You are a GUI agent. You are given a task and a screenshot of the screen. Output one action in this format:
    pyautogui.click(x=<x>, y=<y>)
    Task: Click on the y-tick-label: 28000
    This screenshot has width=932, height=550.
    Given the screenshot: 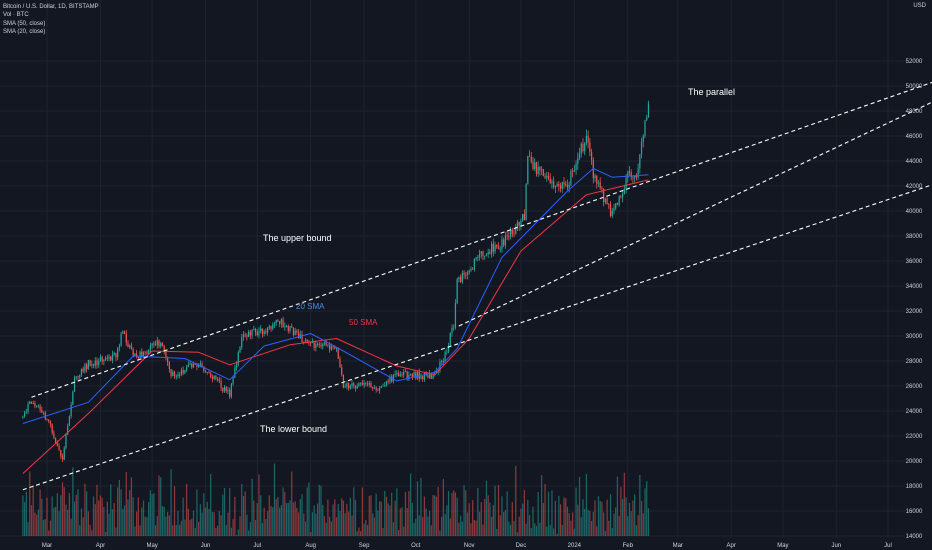 What is the action you would take?
    pyautogui.click(x=914, y=362)
    